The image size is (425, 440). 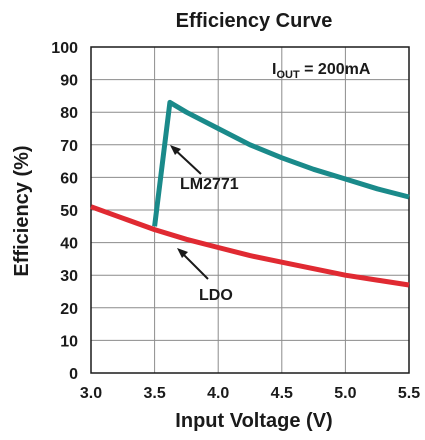 I want to click on lm2771-callout-arrowhead, so click(x=175, y=150).